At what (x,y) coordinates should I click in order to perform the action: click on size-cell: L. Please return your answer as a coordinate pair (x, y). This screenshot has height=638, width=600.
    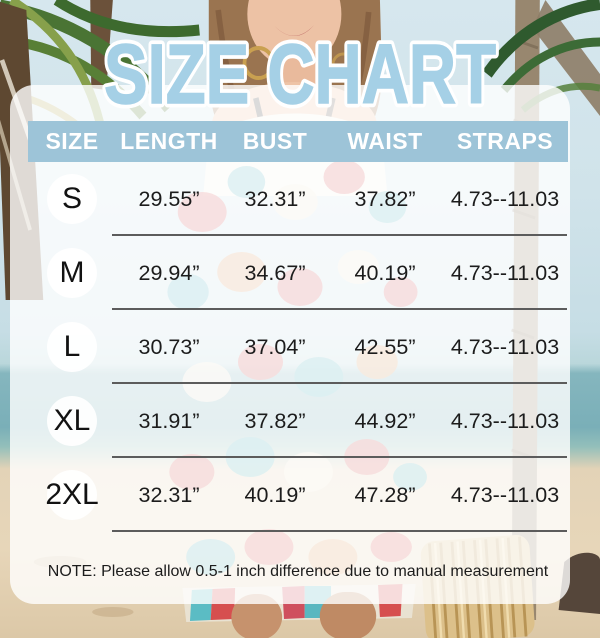
    Looking at the image, I should click on (72, 347).